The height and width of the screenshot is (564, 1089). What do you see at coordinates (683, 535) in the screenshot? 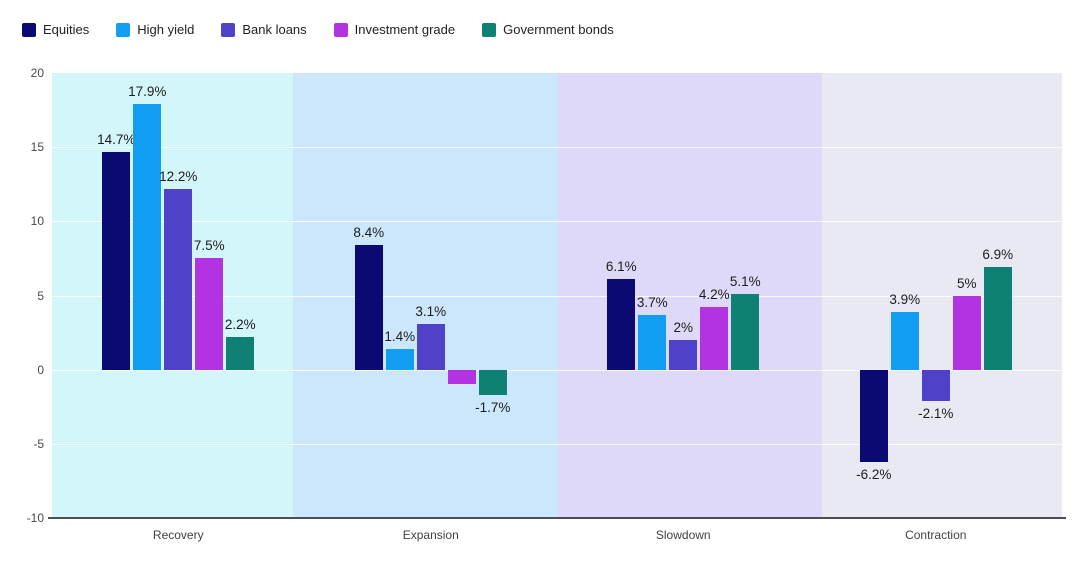
I see `category-label-slowdown: Slowdown` at bounding box center [683, 535].